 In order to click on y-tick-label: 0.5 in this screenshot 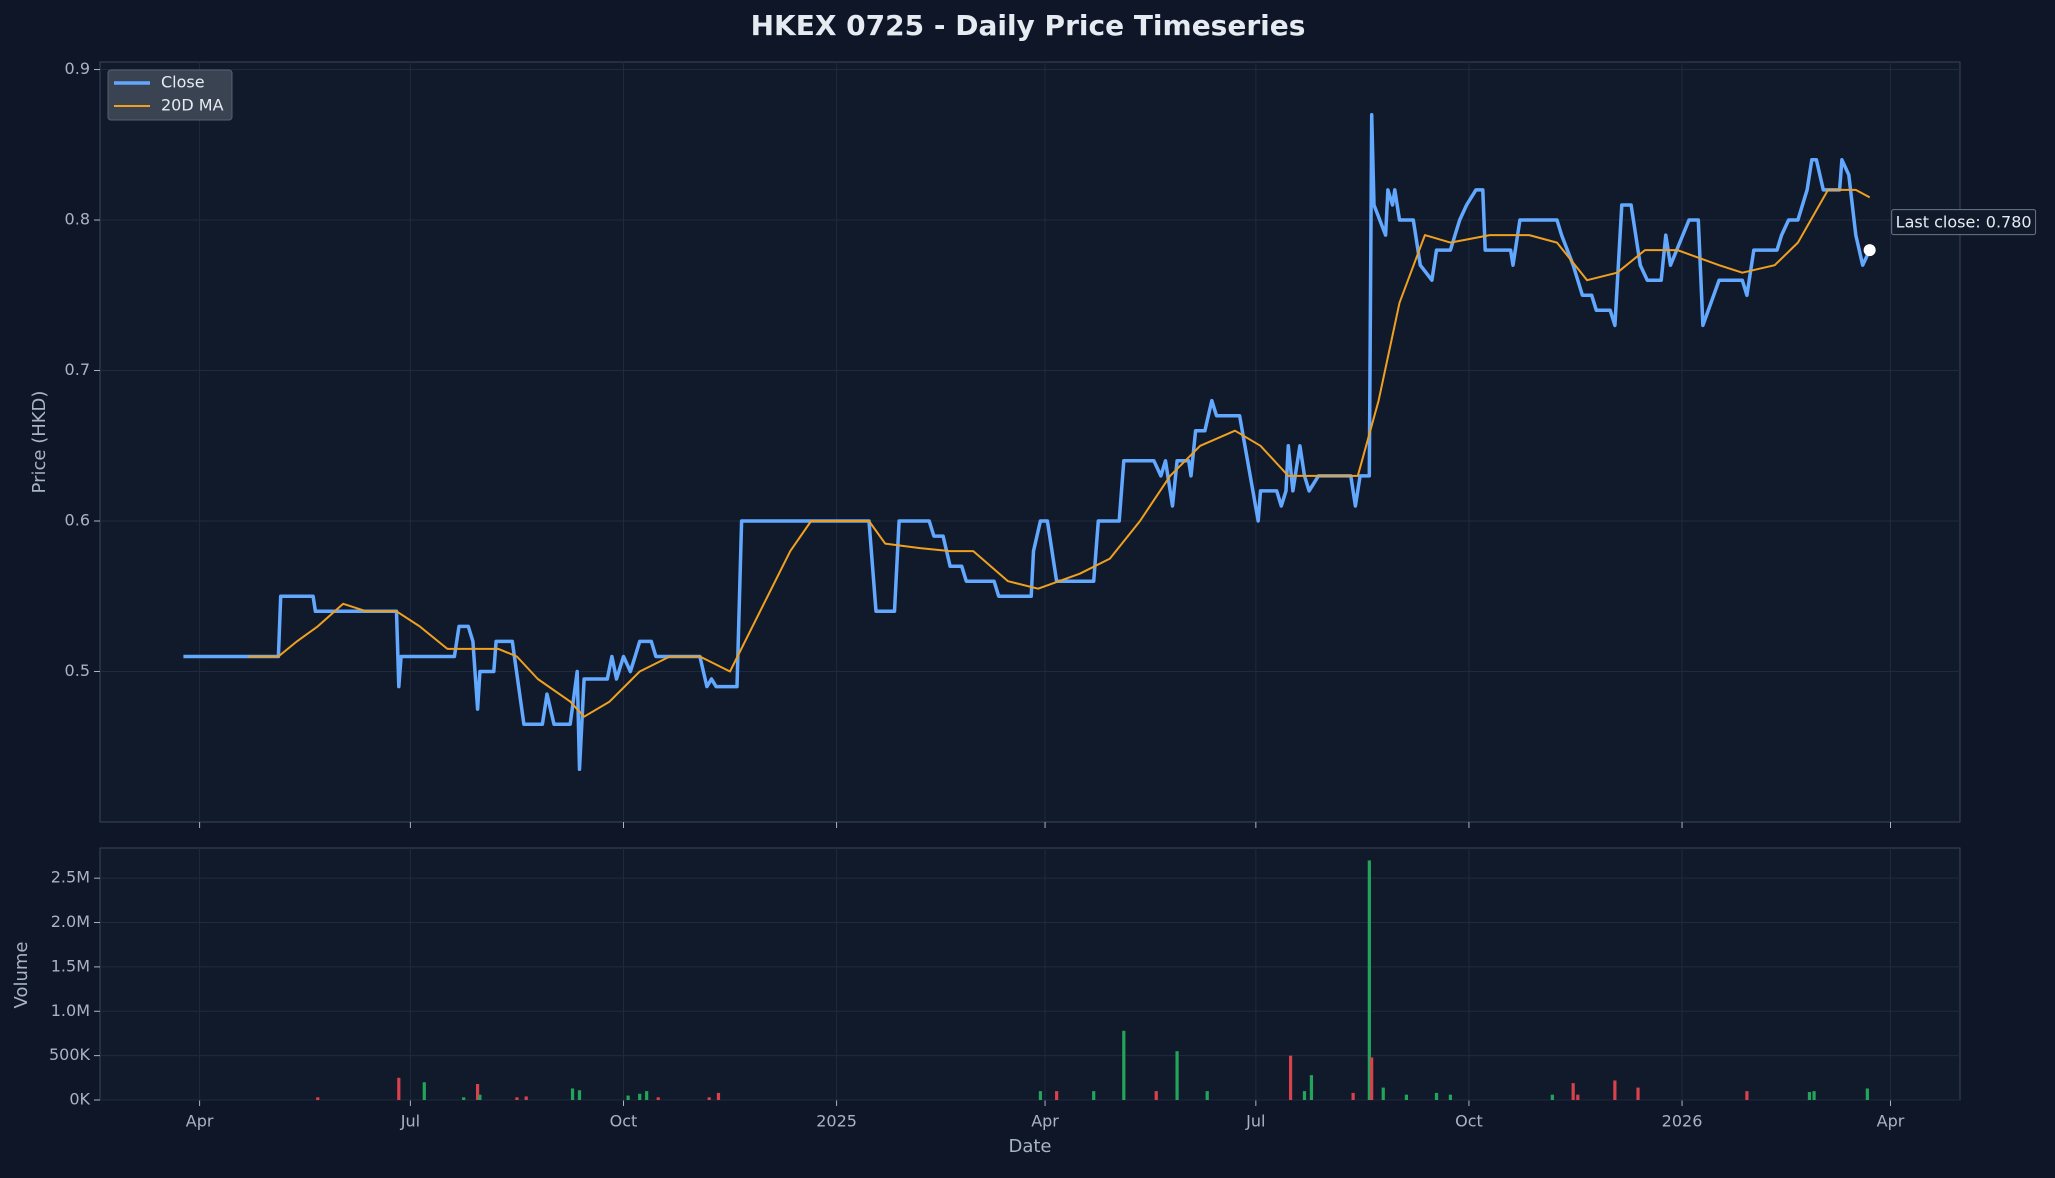, I will do `click(77, 670)`.